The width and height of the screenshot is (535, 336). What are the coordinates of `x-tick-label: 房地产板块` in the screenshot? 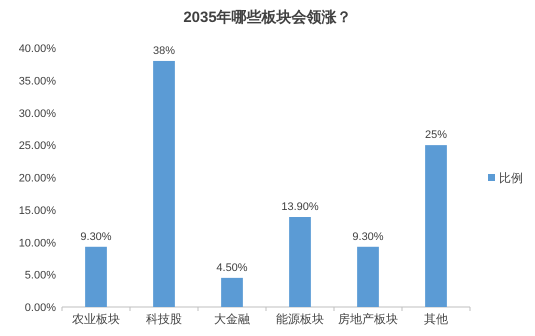 It's located at (368, 319).